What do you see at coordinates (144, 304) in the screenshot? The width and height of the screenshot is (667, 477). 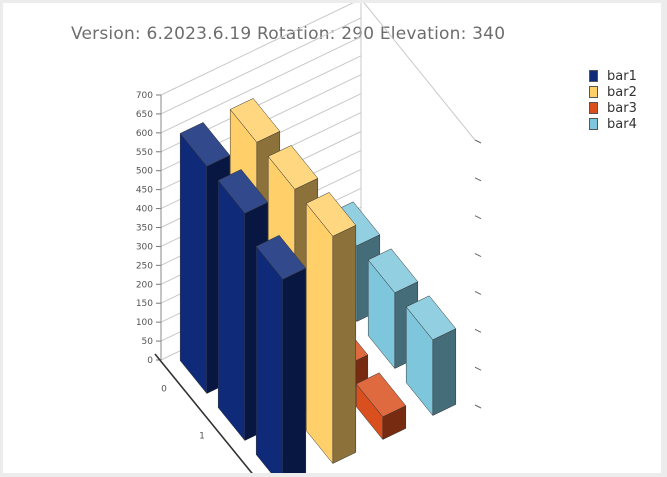 I see `y-tick-label: 150` at bounding box center [144, 304].